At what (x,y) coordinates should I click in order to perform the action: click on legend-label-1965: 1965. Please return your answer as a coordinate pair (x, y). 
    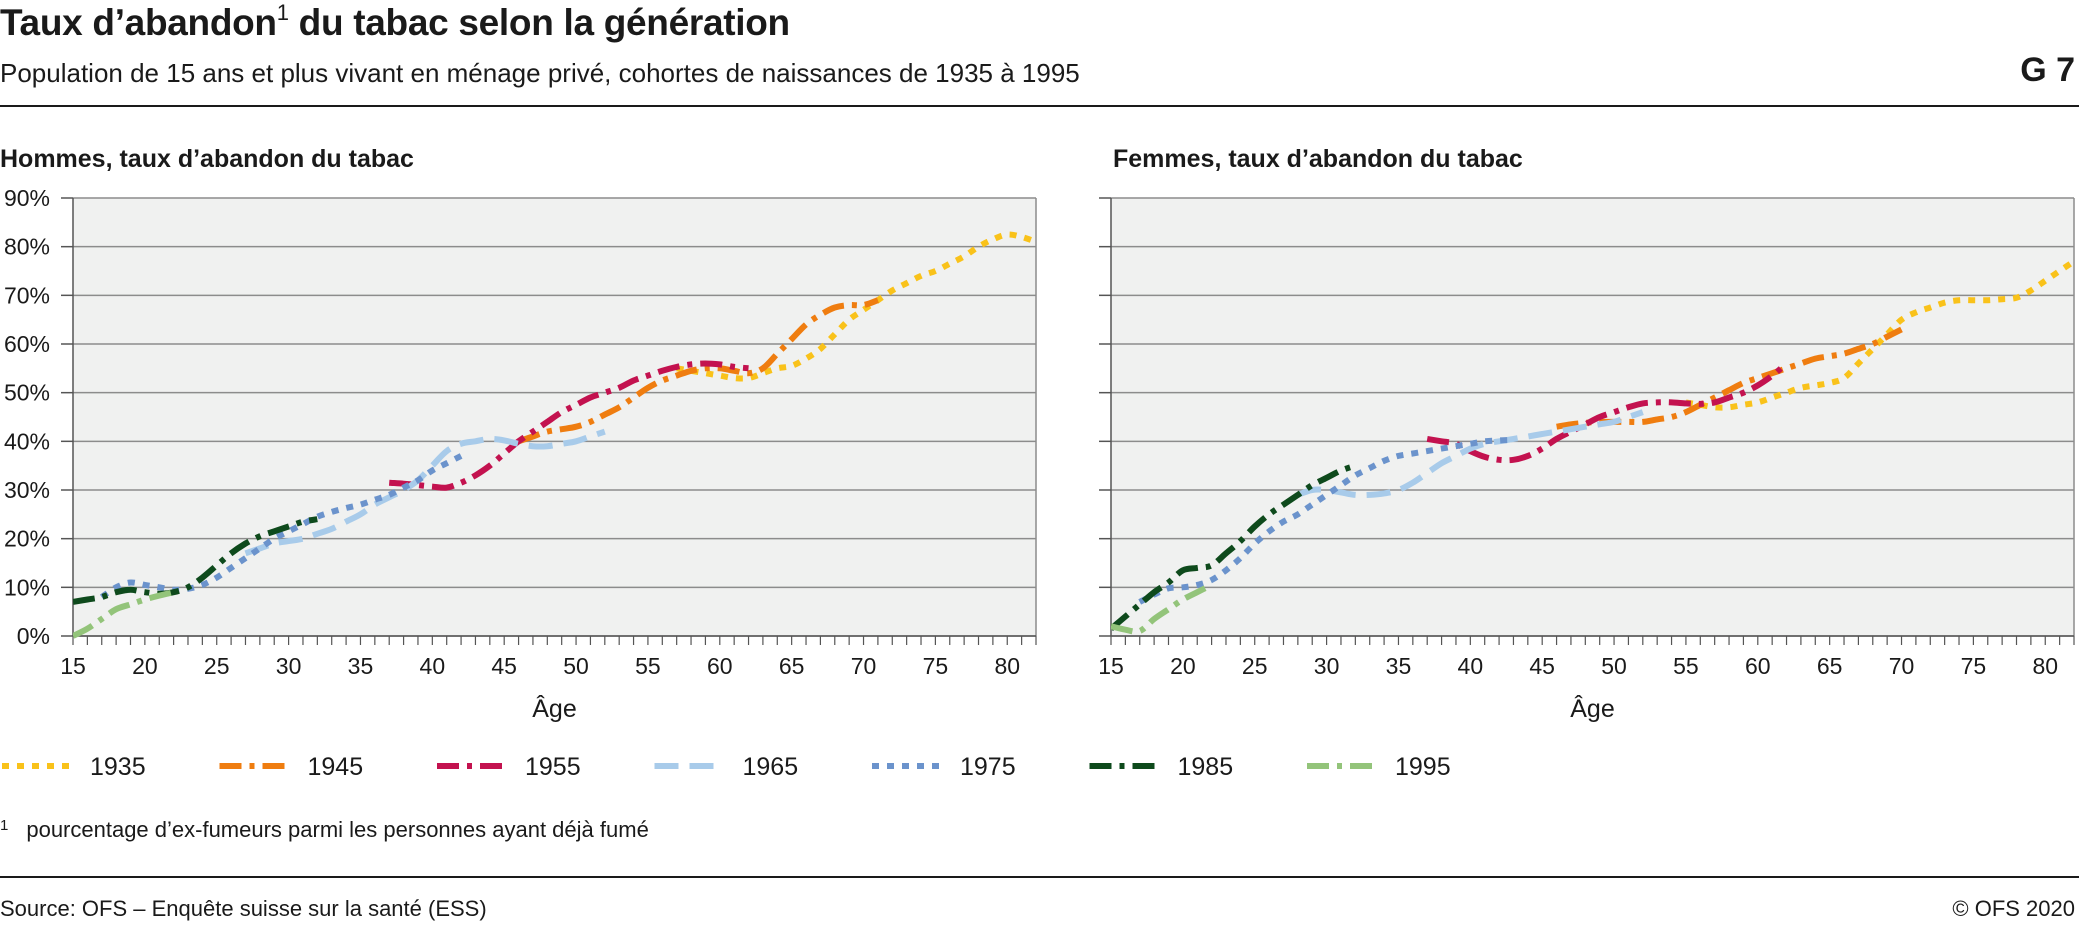
    Looking at the image, I should click on (771, 767).